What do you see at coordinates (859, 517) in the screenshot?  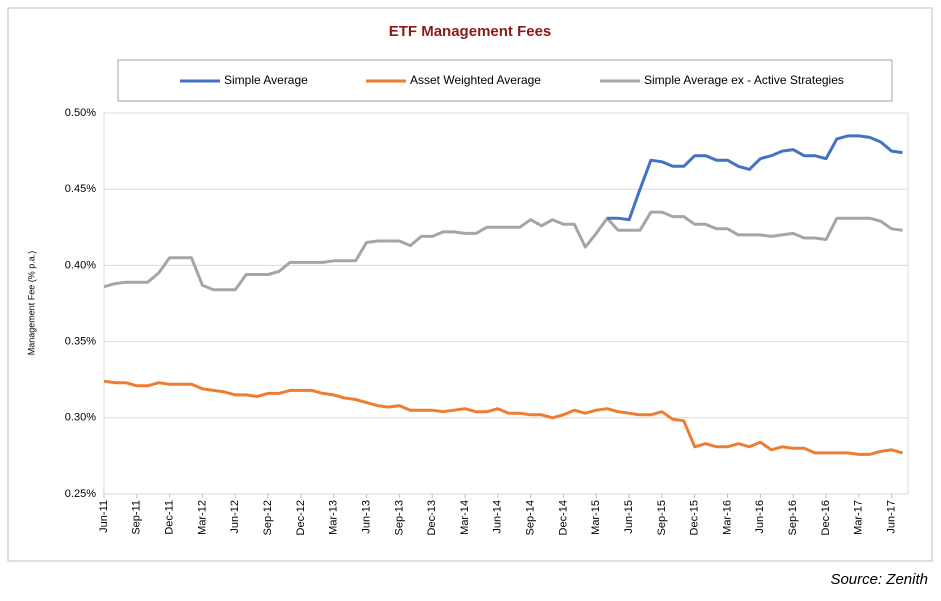 I see `x-tick-label: Mar-17` at bounding box center [859, 517].